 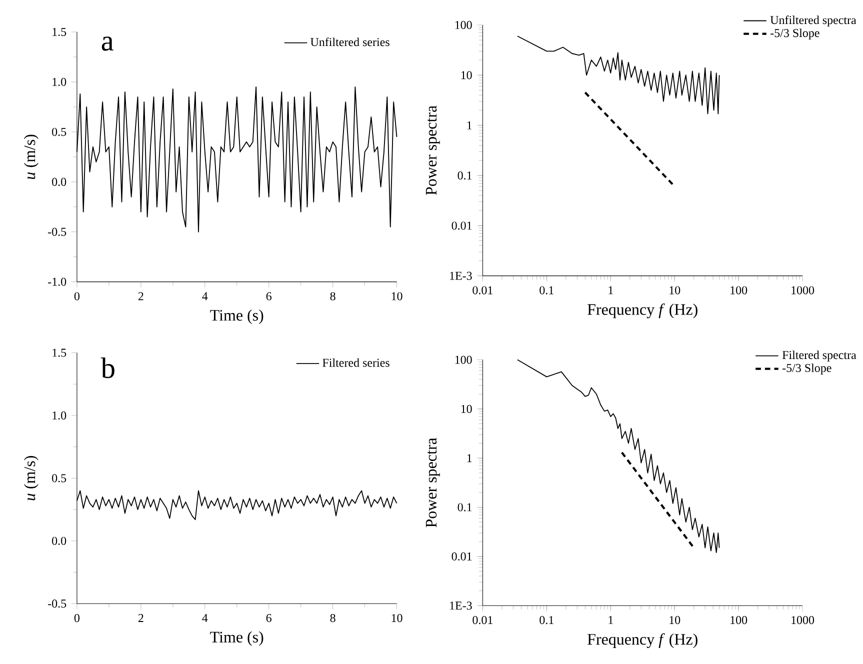 What do you see at coordinates (108, 43) in the screenshot?
I see `annotation: a` at bounding box center [108, 43].